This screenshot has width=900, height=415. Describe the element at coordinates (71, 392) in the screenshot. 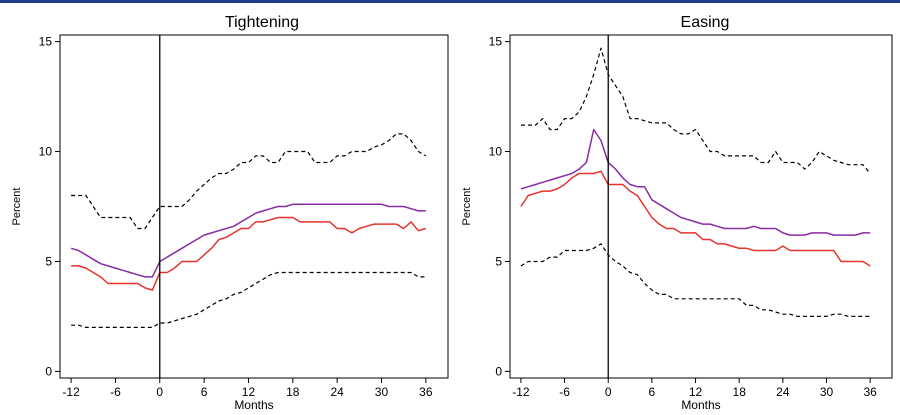

I see `tightening-x-tick-label: -12` at that location.